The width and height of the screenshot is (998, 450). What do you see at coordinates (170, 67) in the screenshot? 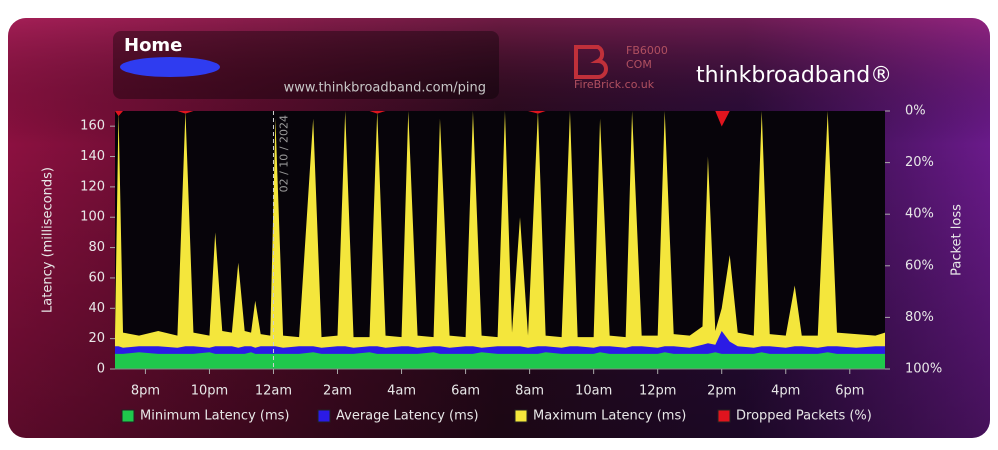
I see `redaction` at bounding box center [170, 67].